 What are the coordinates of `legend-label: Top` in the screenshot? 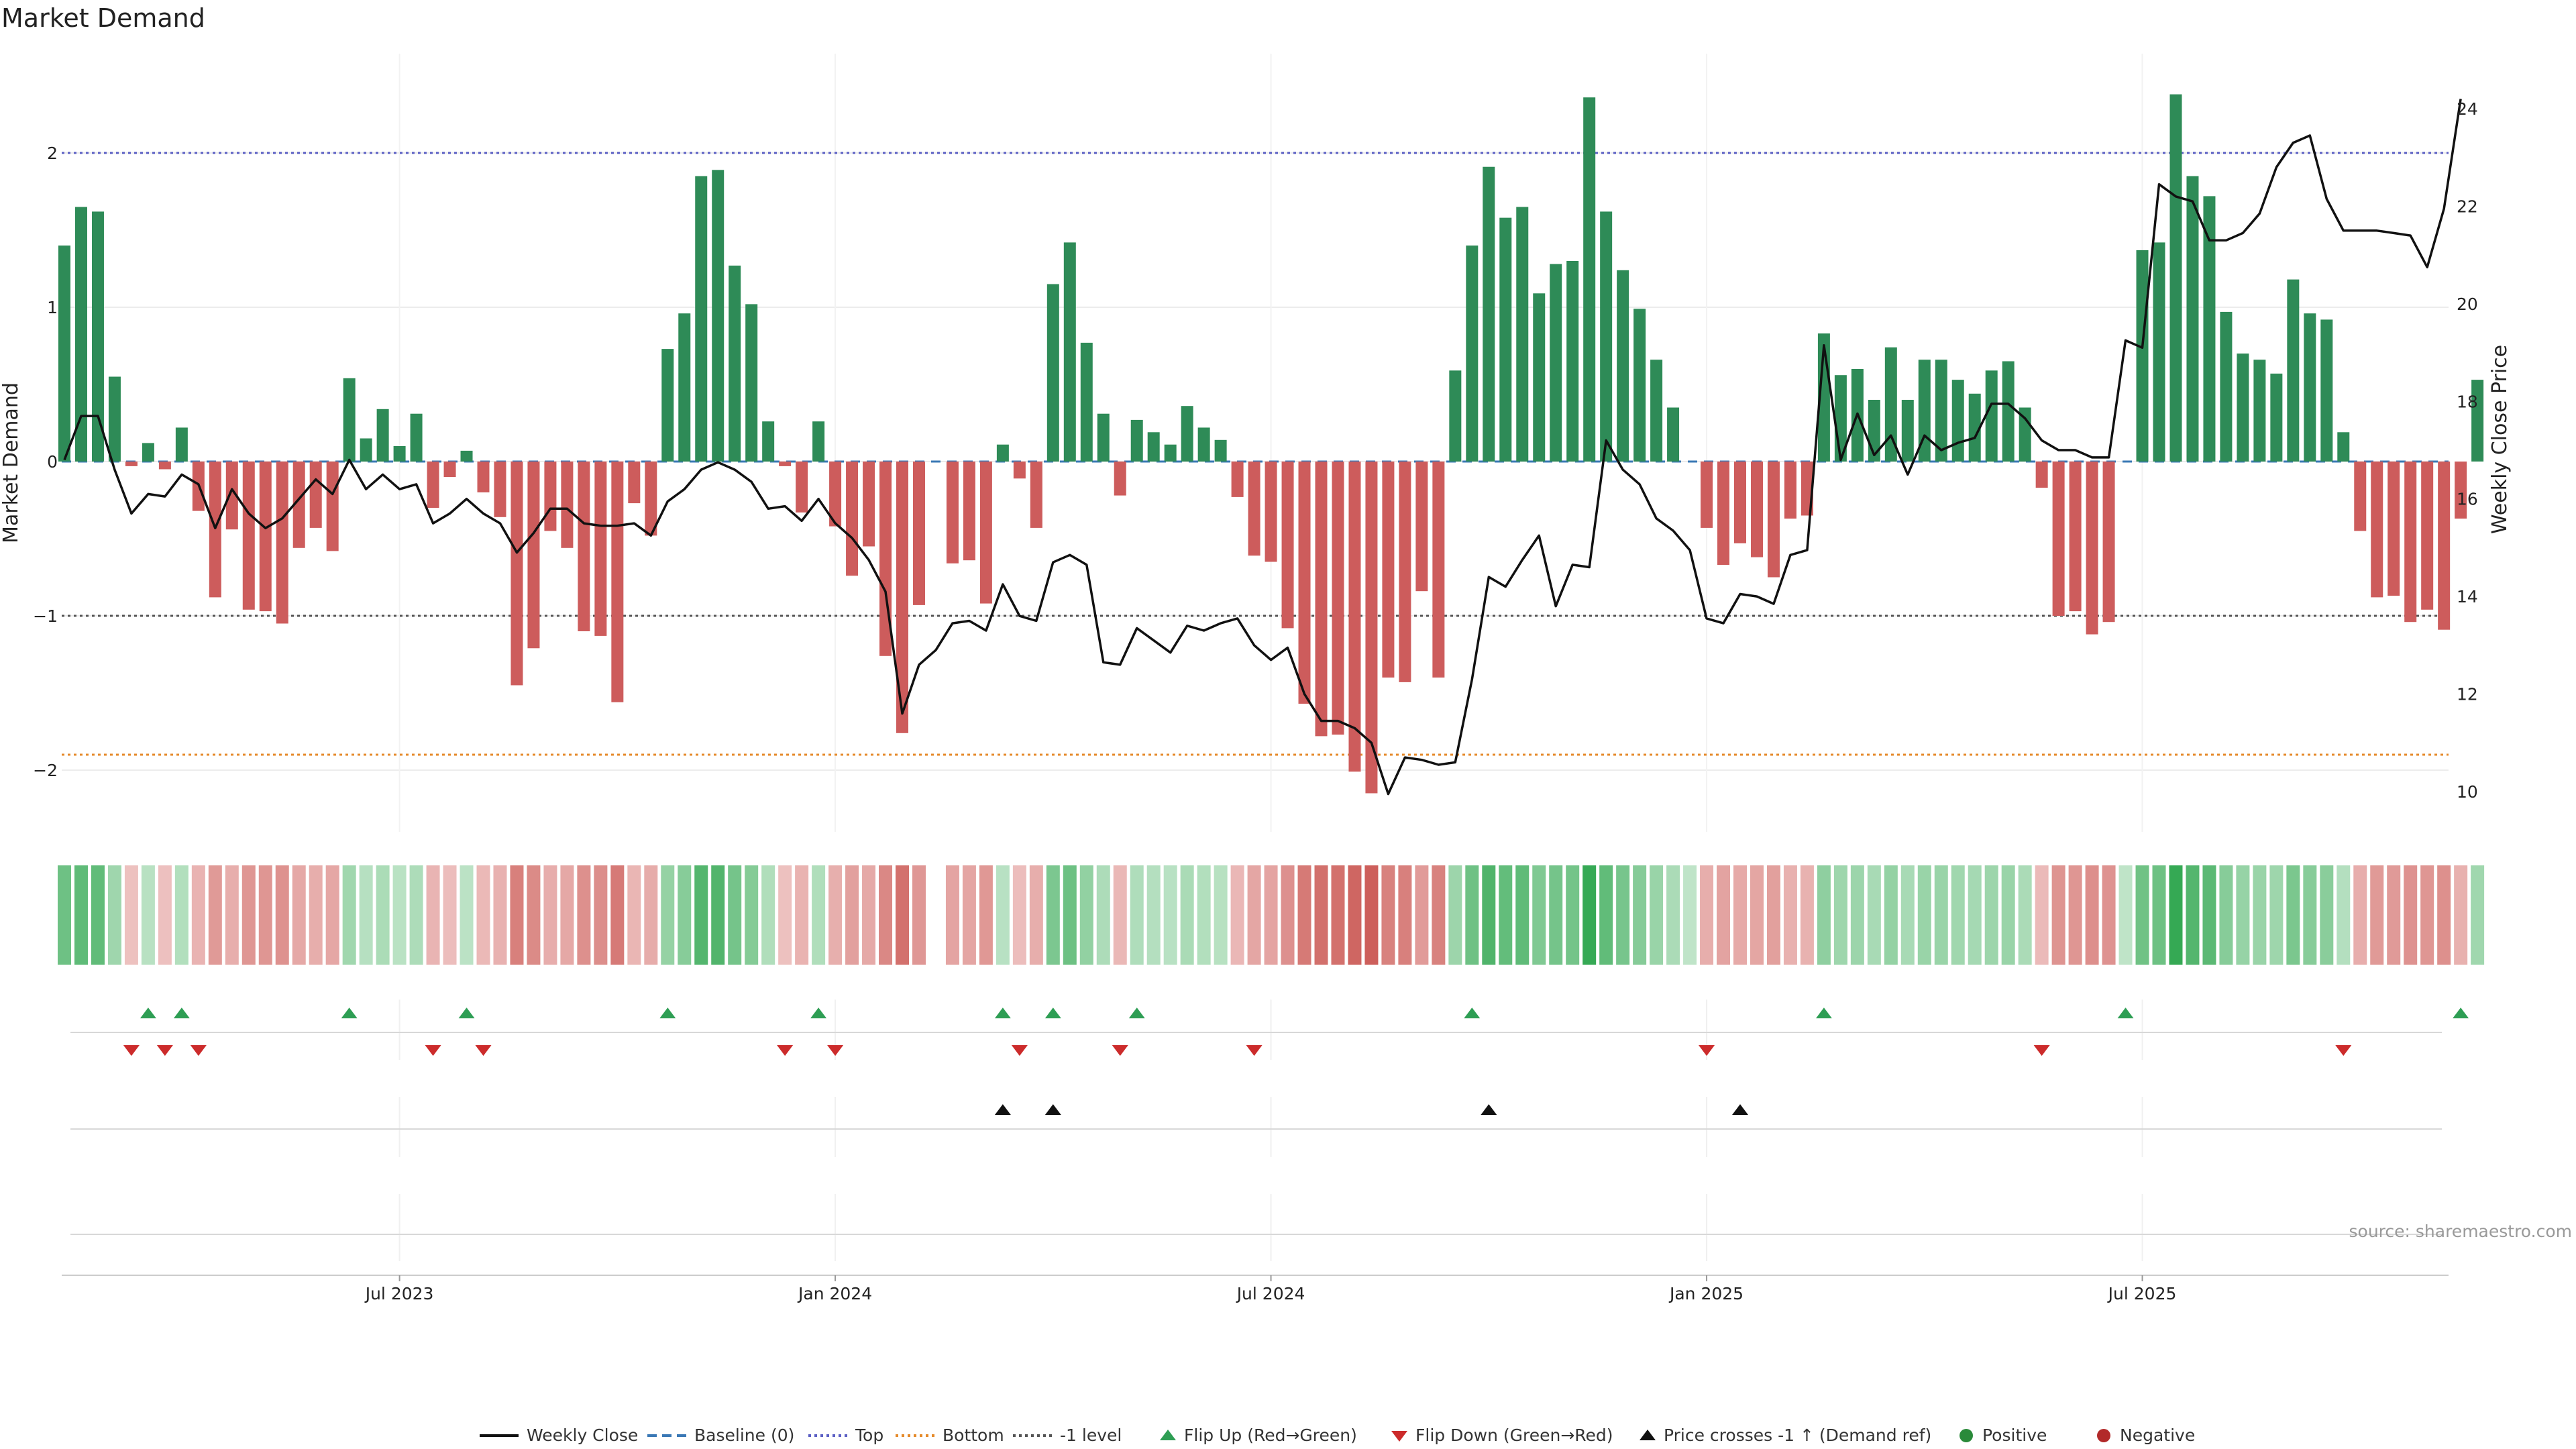 It's located at (869, 1435).